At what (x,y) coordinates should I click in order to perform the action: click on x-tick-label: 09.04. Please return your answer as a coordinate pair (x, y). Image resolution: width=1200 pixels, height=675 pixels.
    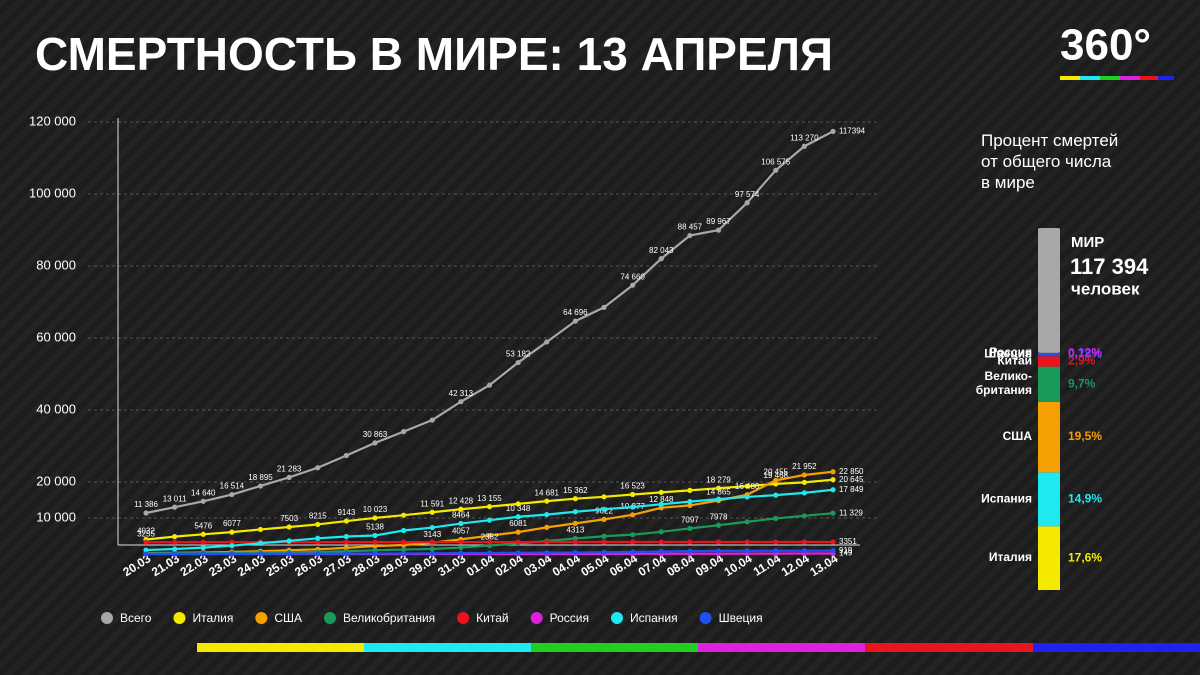
    Looking at the image, I should click on (709, 565).